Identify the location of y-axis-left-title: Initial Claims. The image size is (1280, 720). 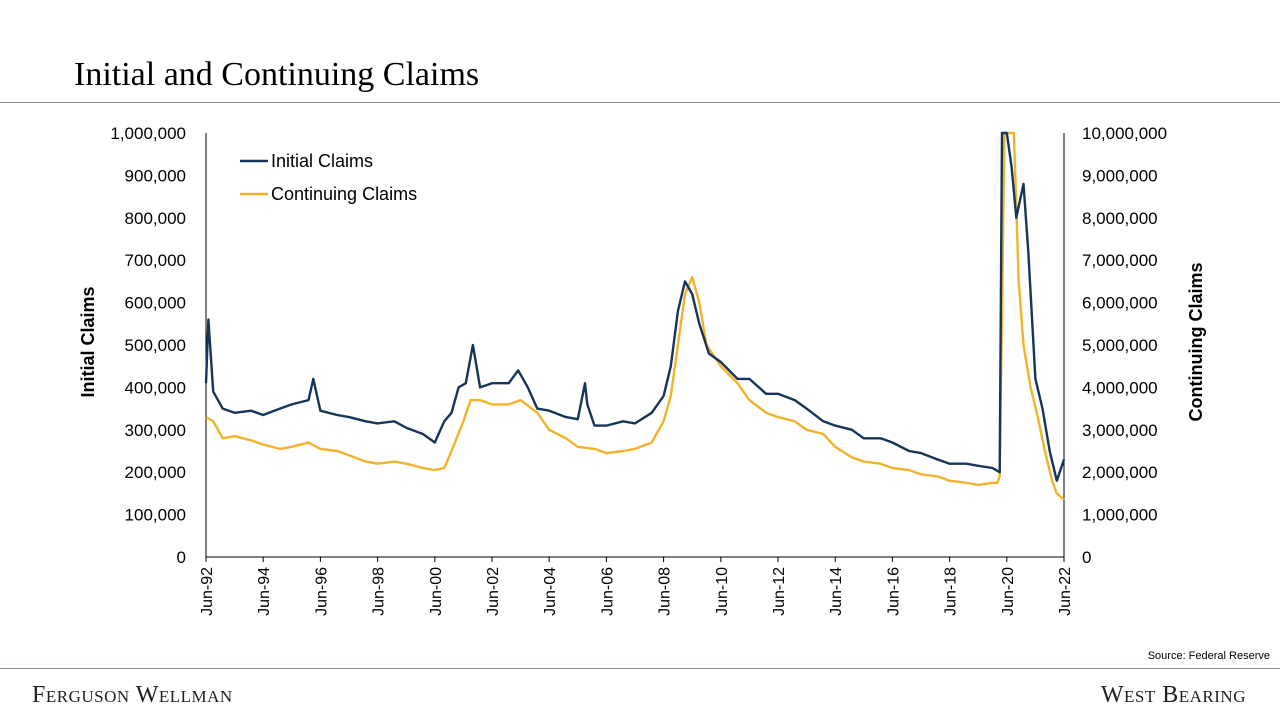
(88, 341).